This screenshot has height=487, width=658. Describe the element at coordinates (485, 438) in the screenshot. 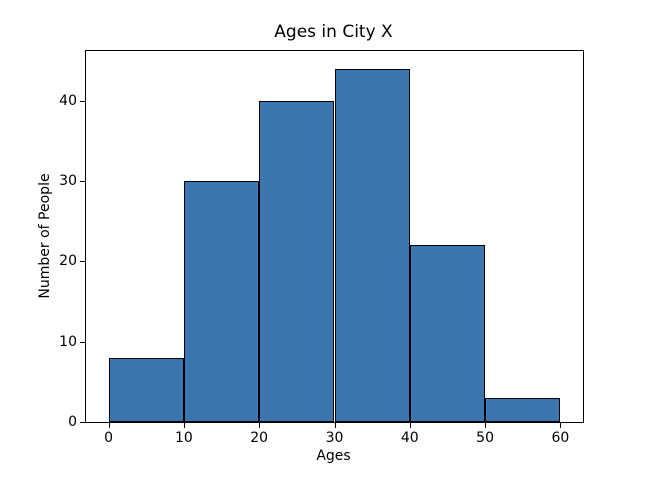

I see `x-tick-label: 50` at that location.